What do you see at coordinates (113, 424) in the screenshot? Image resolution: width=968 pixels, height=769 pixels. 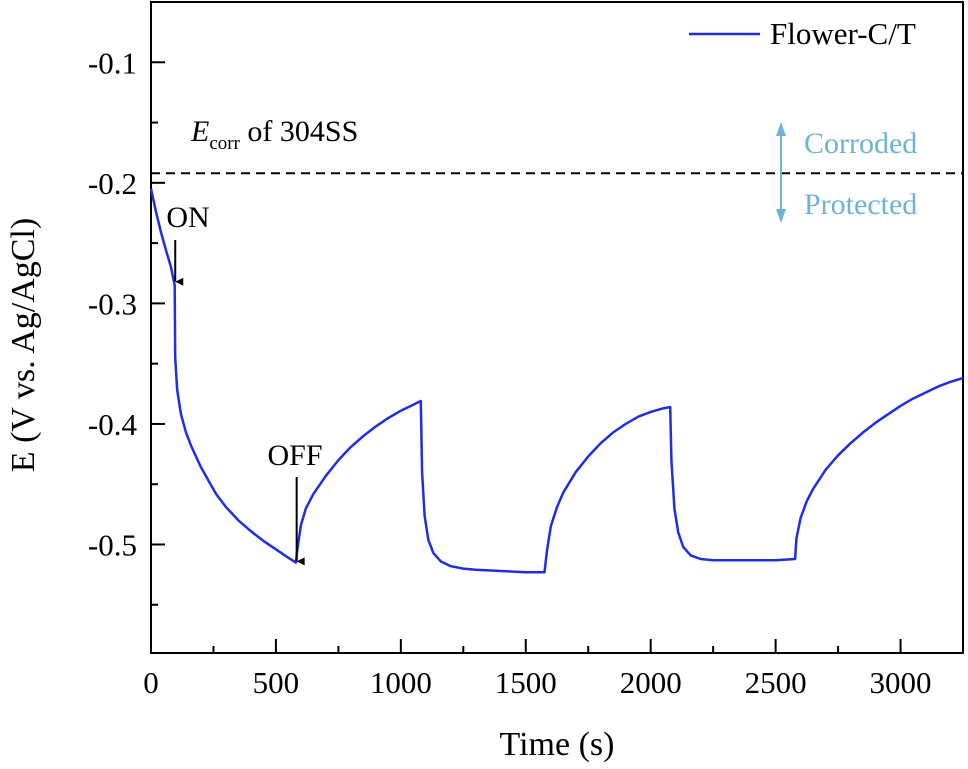 I see `y-tick-label: -0.4` at bounding box center [113, 424].